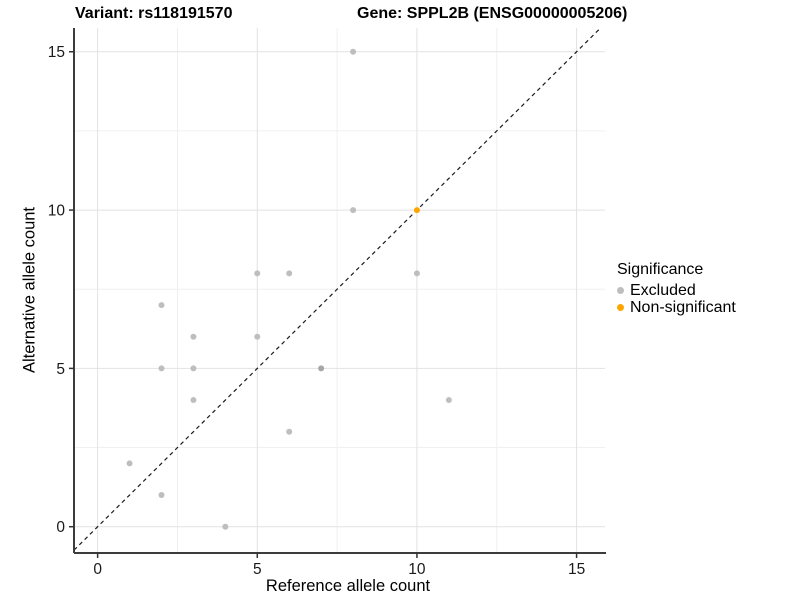 Image resolution: width=800 pixels, height=600 pixels. Describe the element at coordinates (257, 569) in the screenshot. I see `x-tick-label: 5` at that location.